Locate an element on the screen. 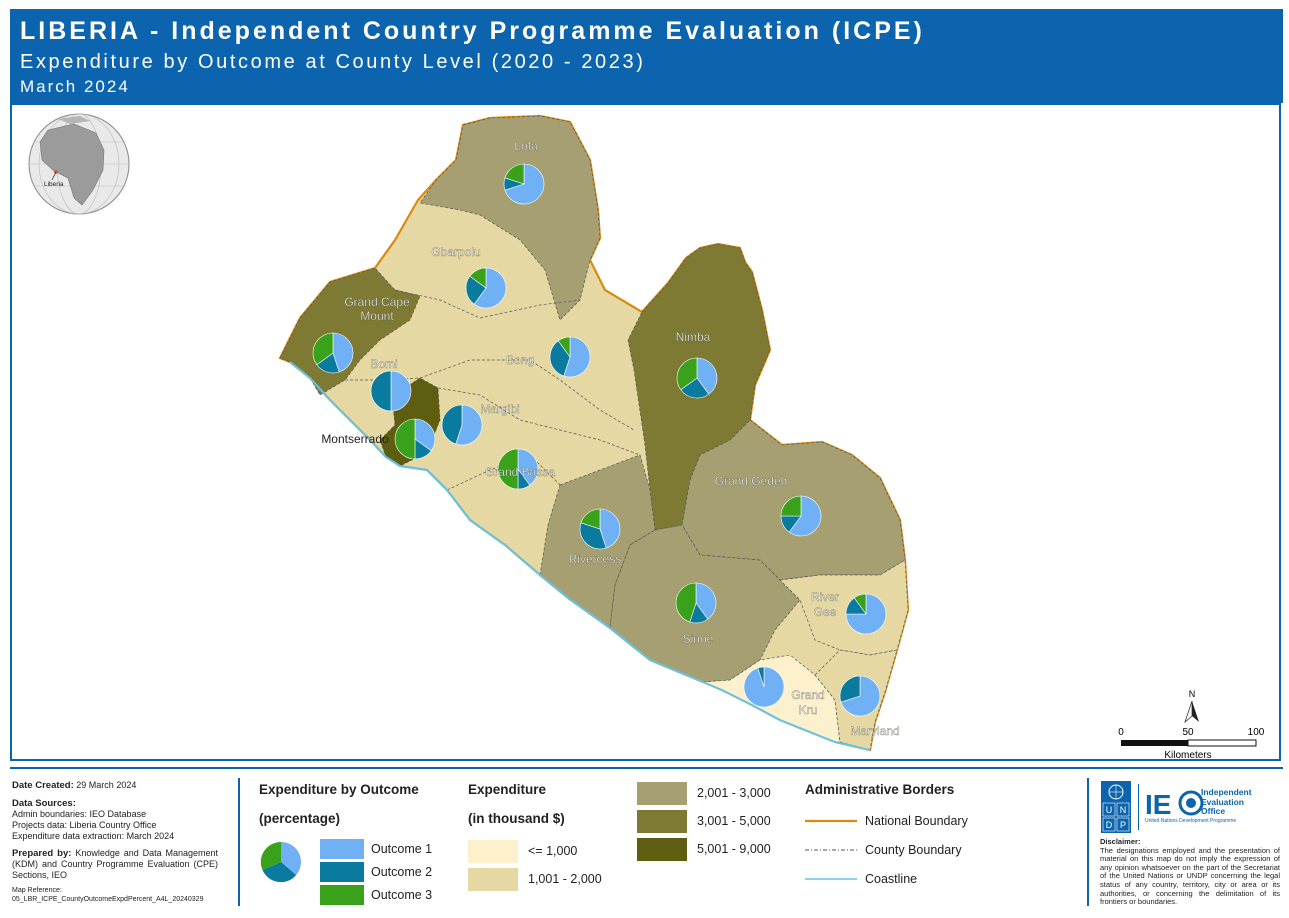  county-pie-grand-kru is located at coordinates (764, 687).